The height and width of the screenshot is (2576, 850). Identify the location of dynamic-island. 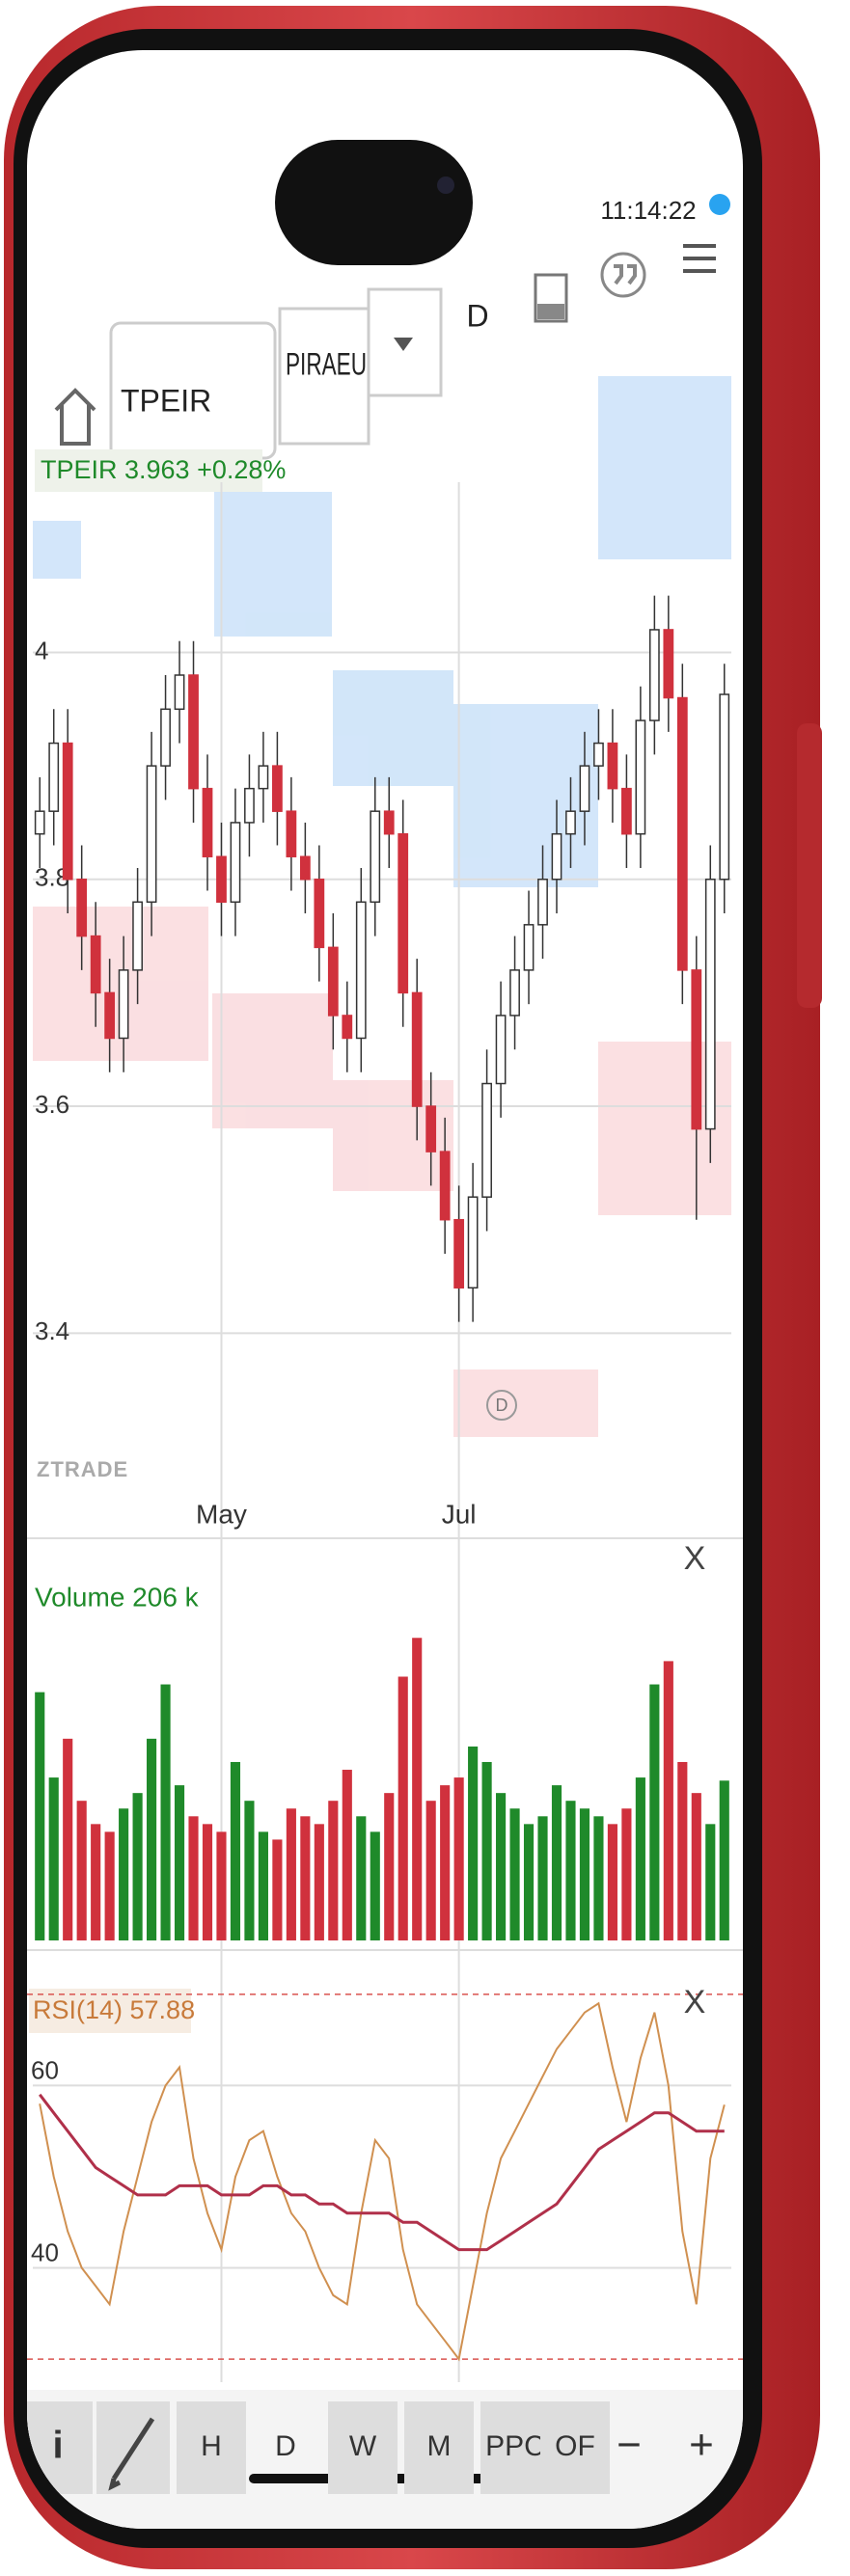
(374, 202).